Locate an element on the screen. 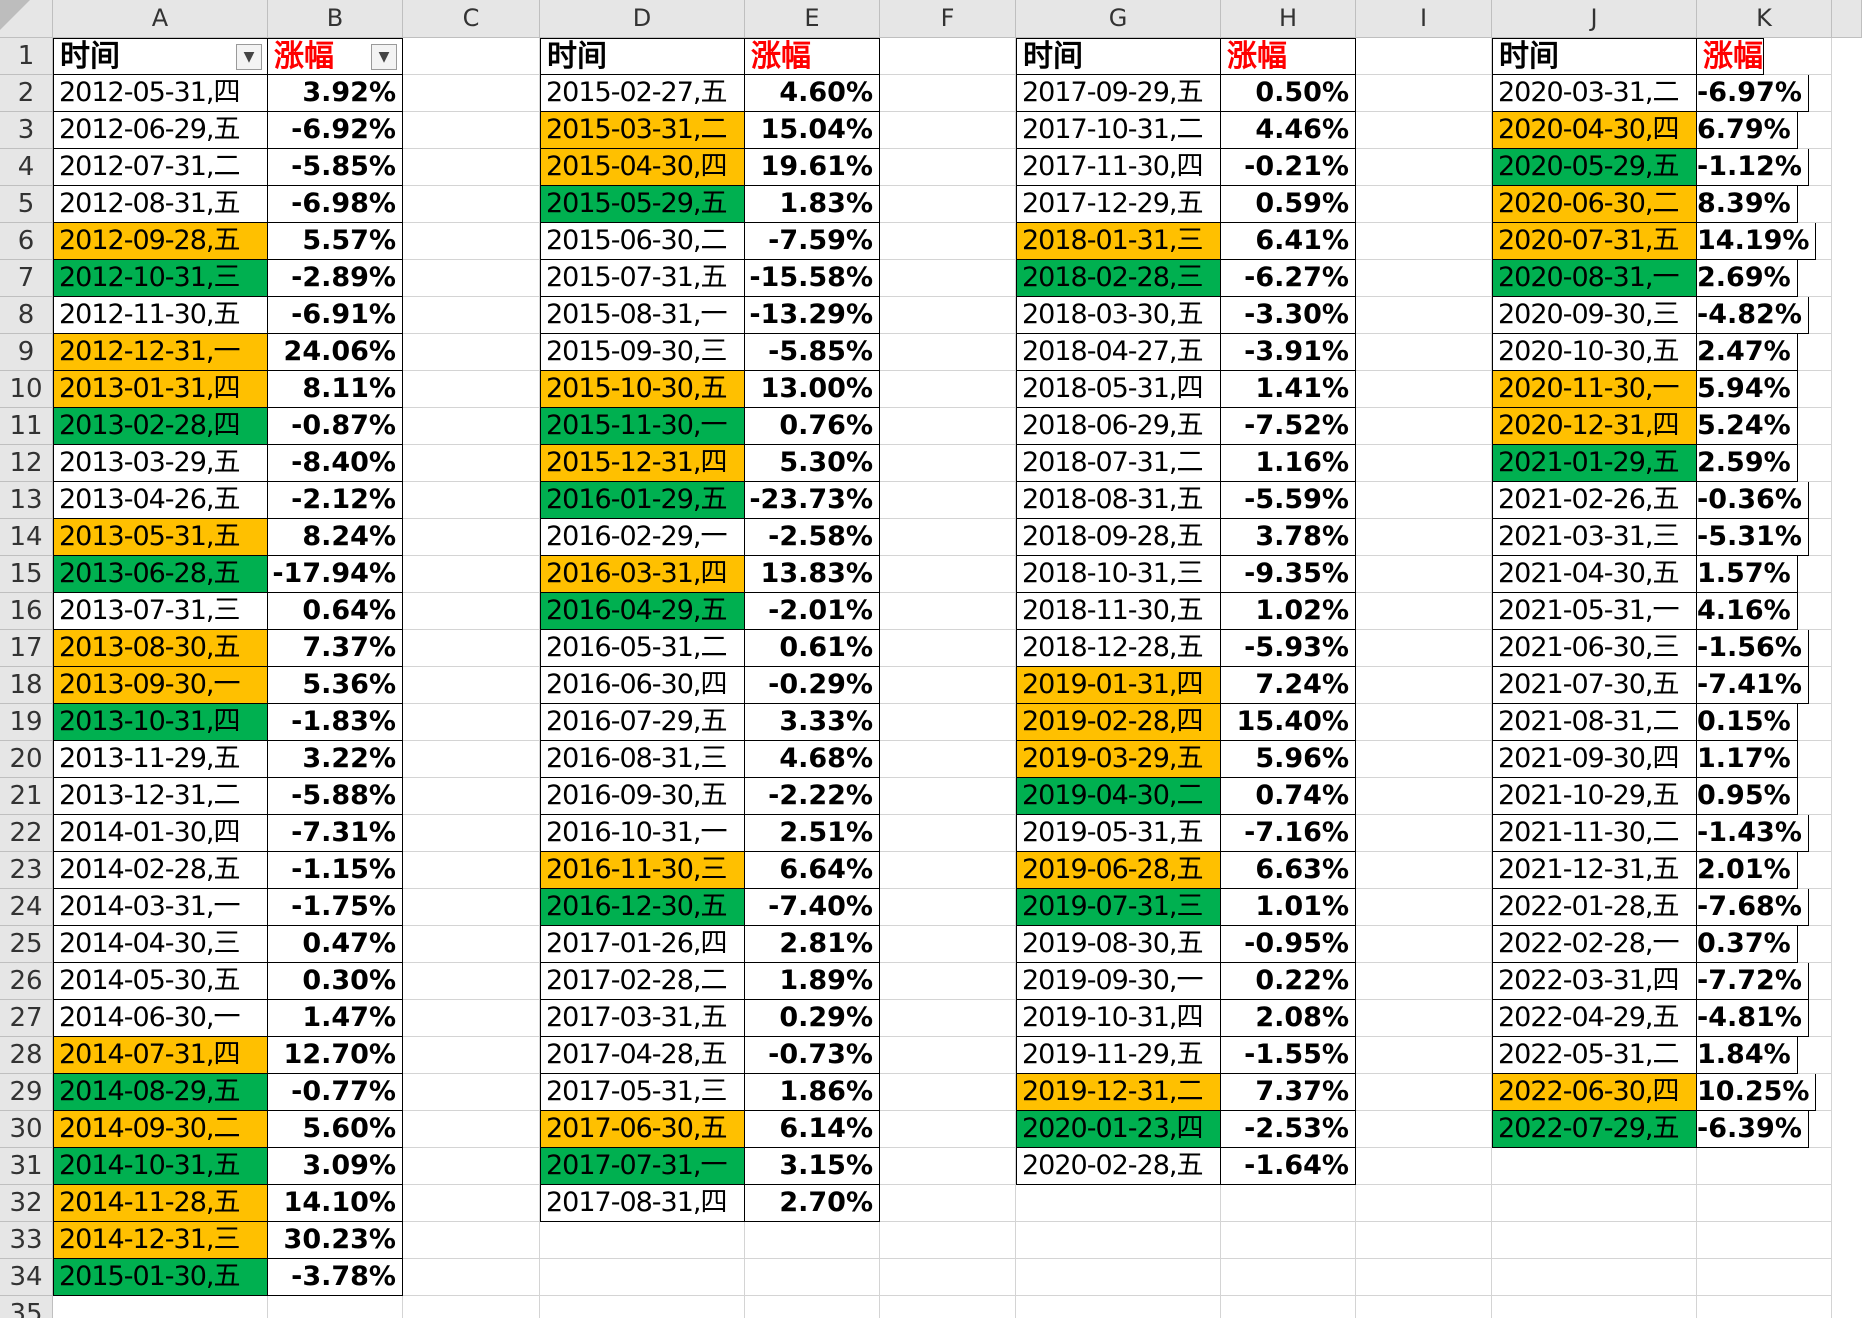  change-cell: 6.64% is located at coordinates (812, 870).